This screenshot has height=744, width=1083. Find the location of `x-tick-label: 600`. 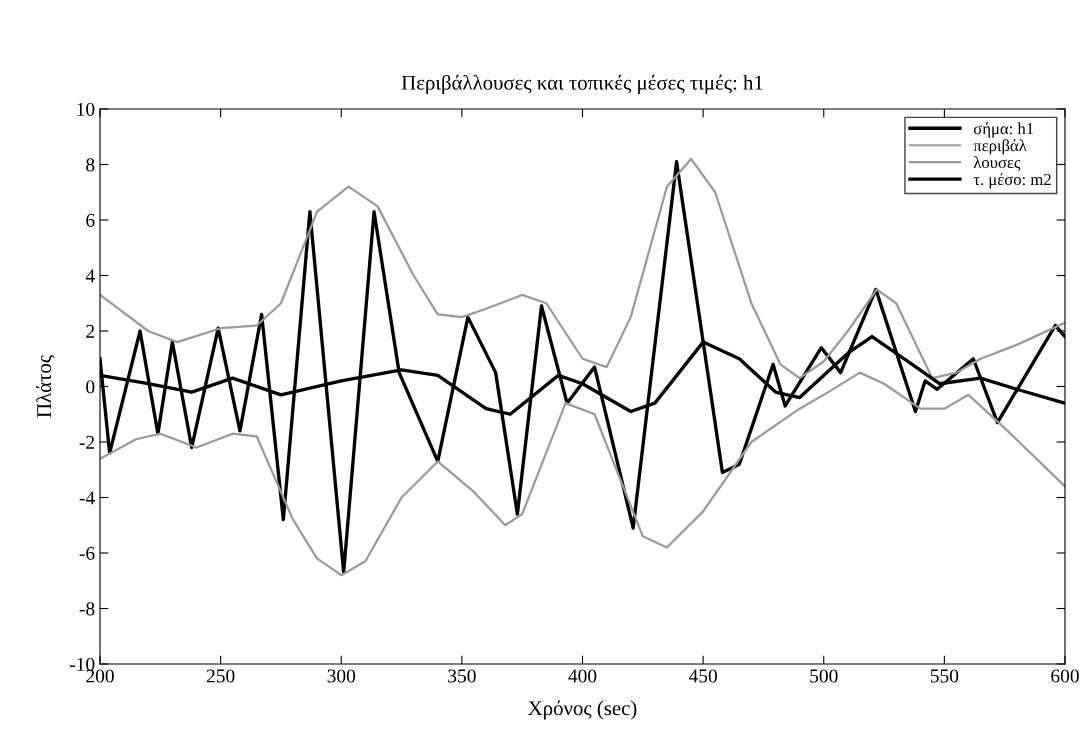

x-tick-label: 600 is located at coordinates (1065, 676).